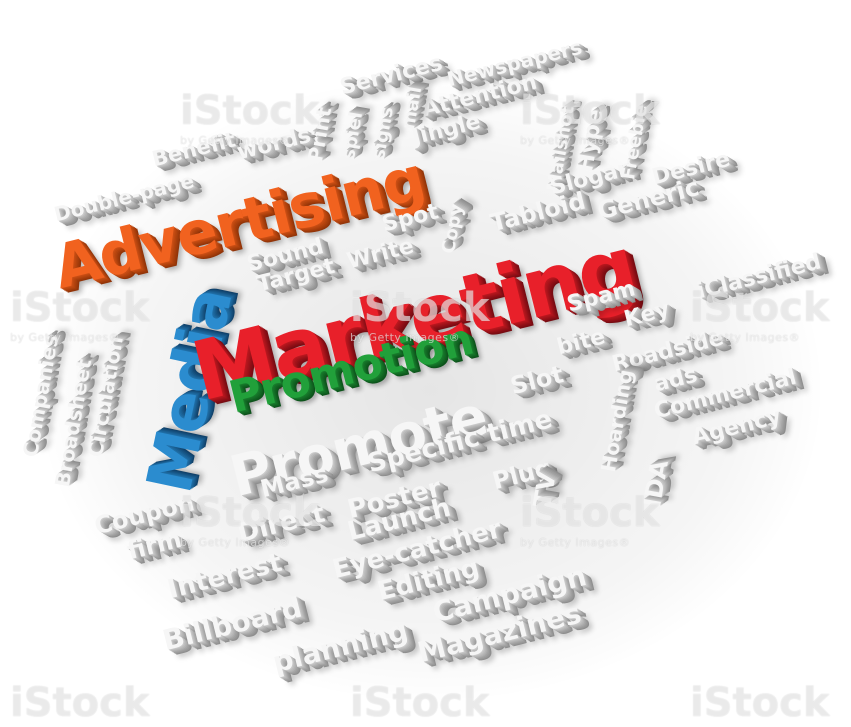 The image size is (851, 727). What do you see at coordinates (545, 490) in the screenshot?
I see `word-tv: TV` at bounding box center [545, 490].